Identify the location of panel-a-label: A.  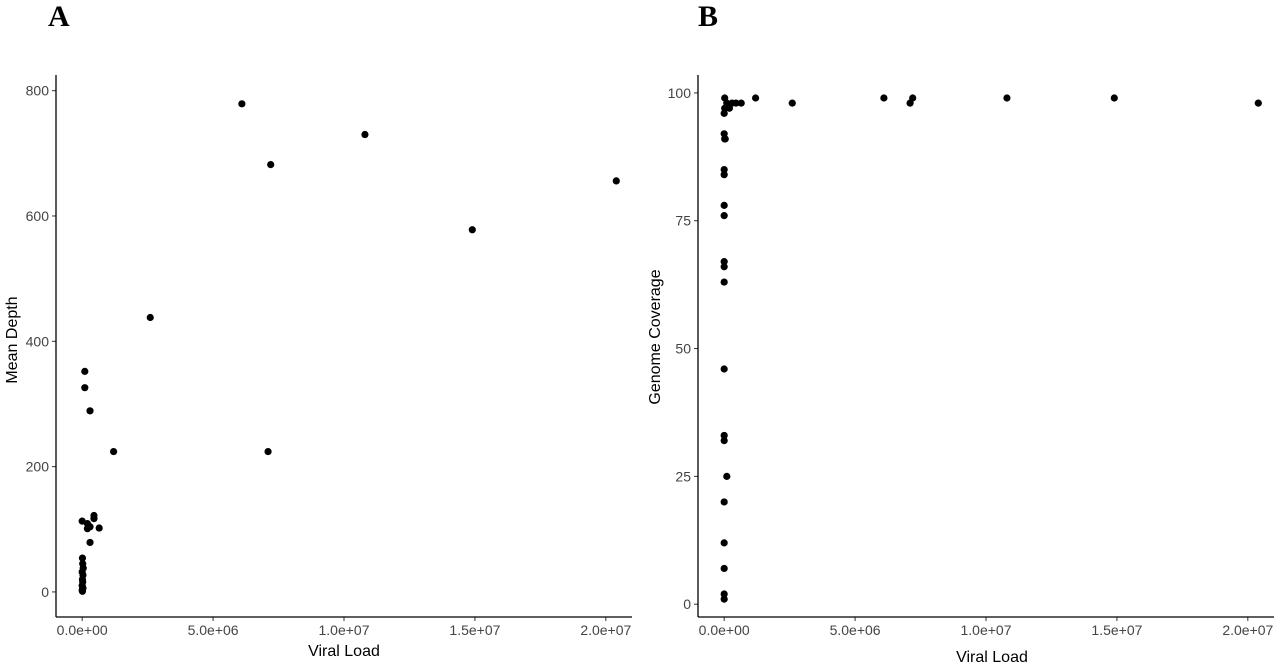
(59, 16).